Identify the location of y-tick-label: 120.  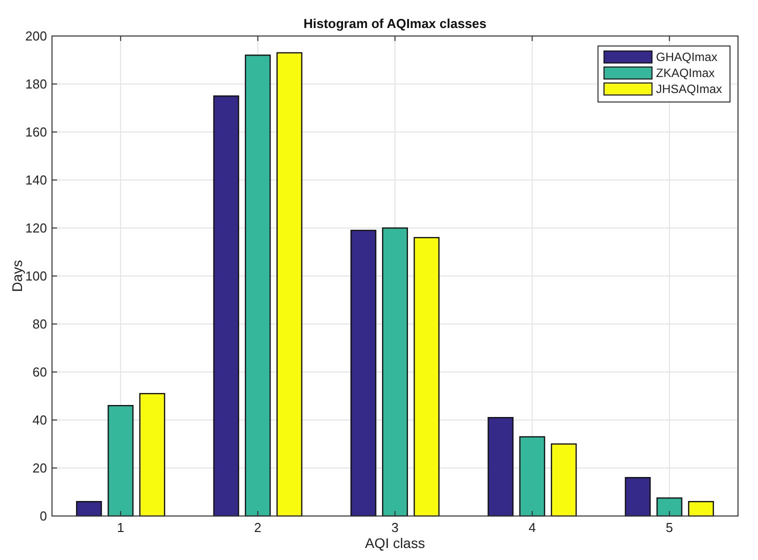
(36, 228).